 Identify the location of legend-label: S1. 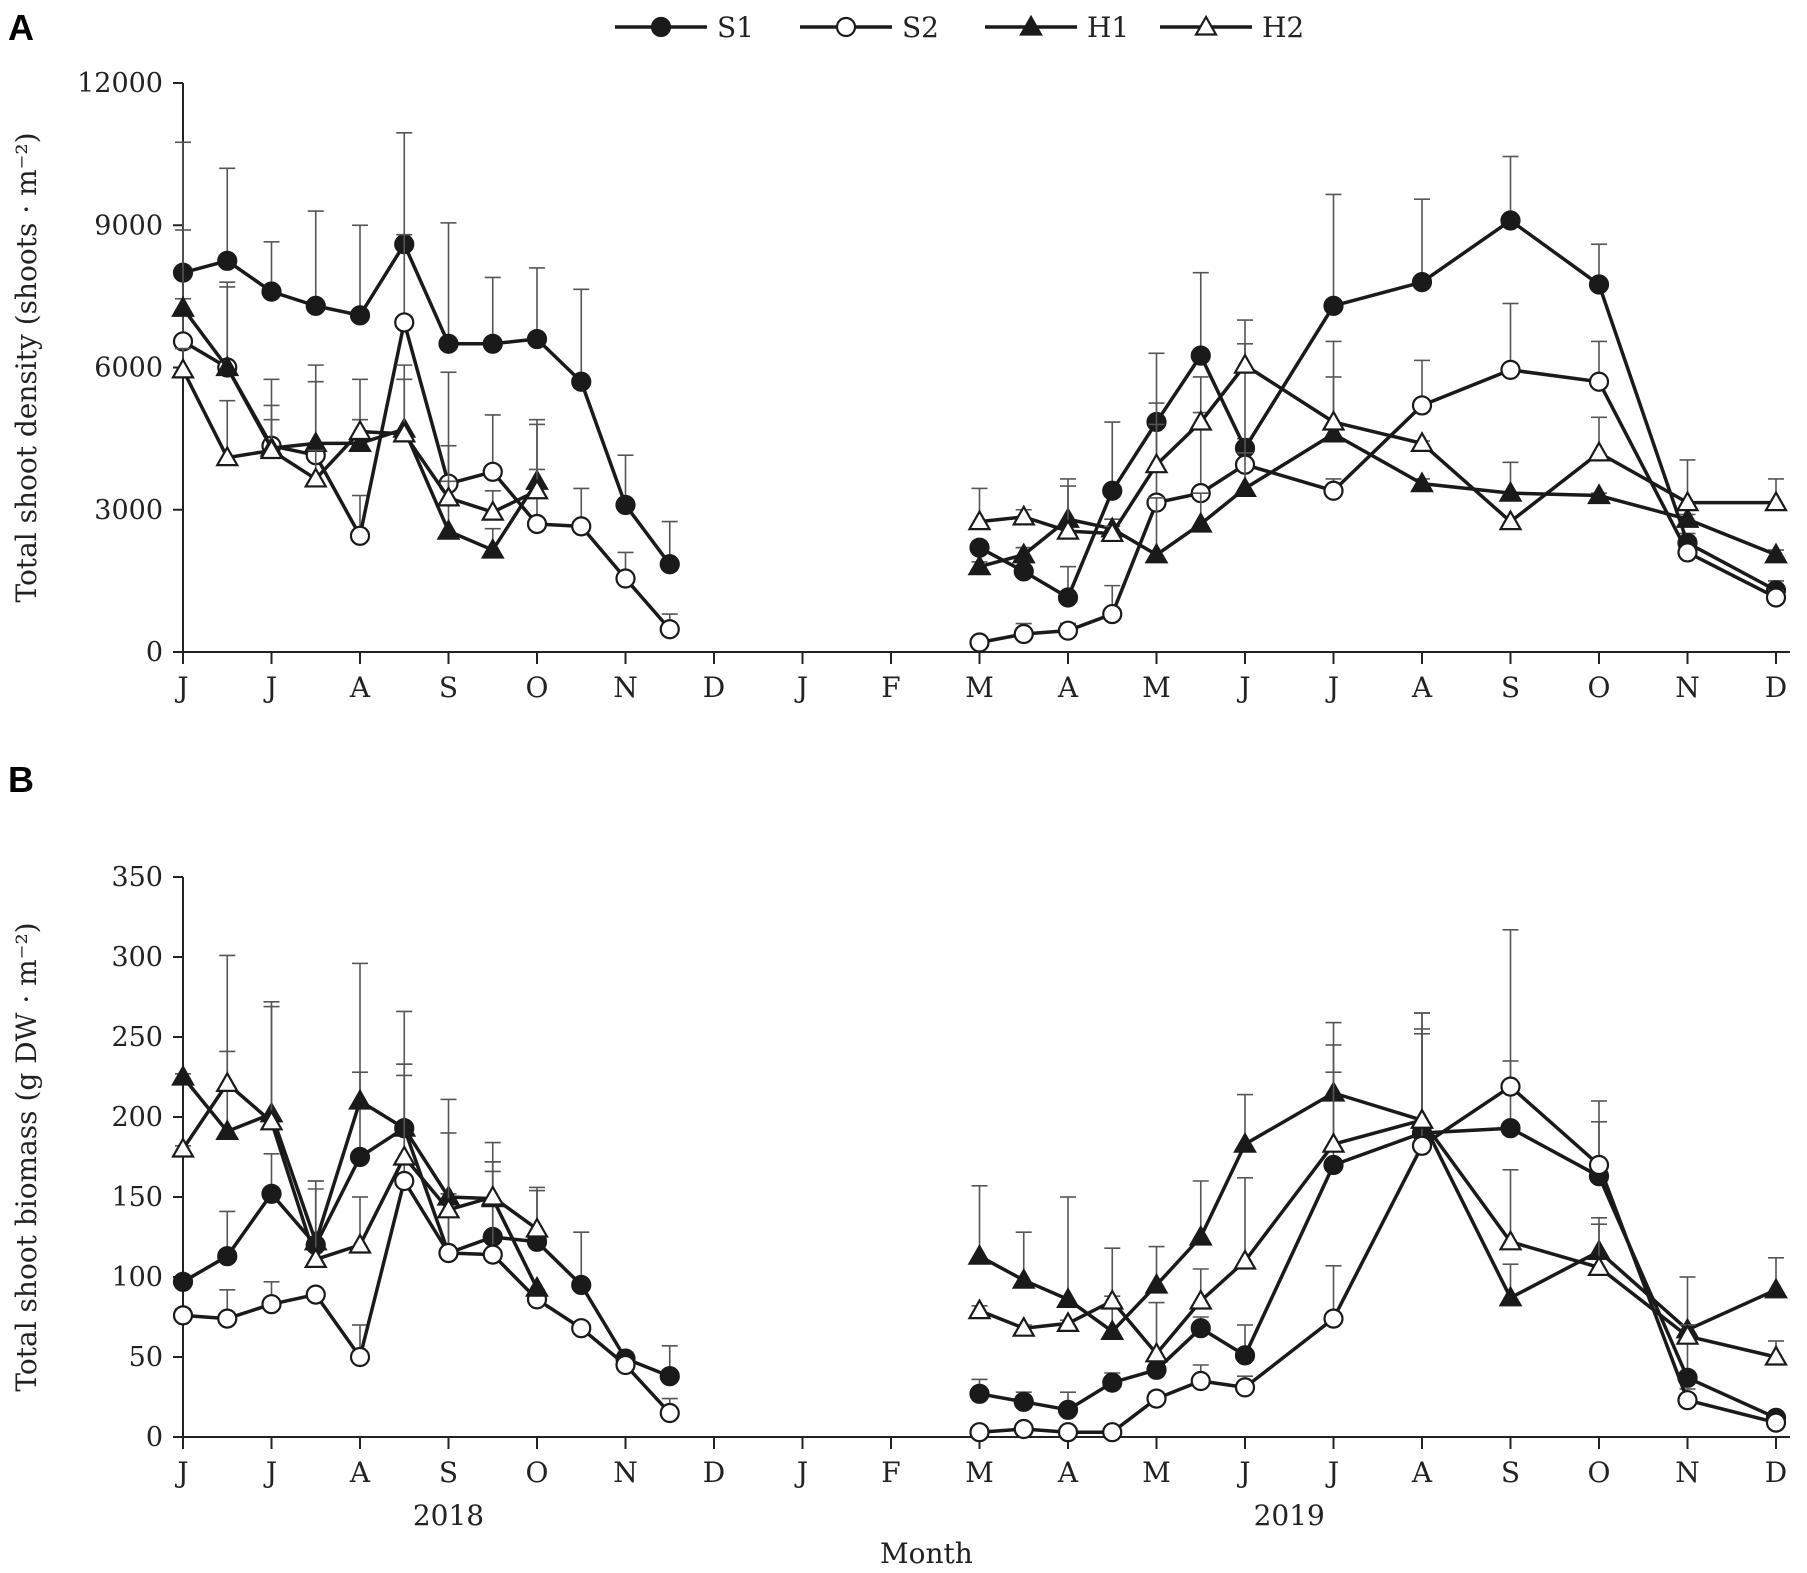
(735, 27).